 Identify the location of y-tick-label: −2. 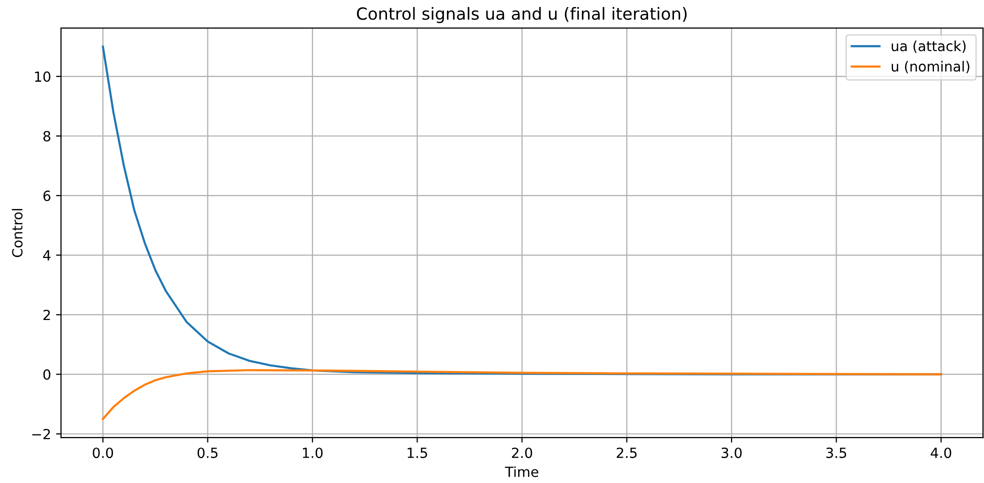
(41, 434).